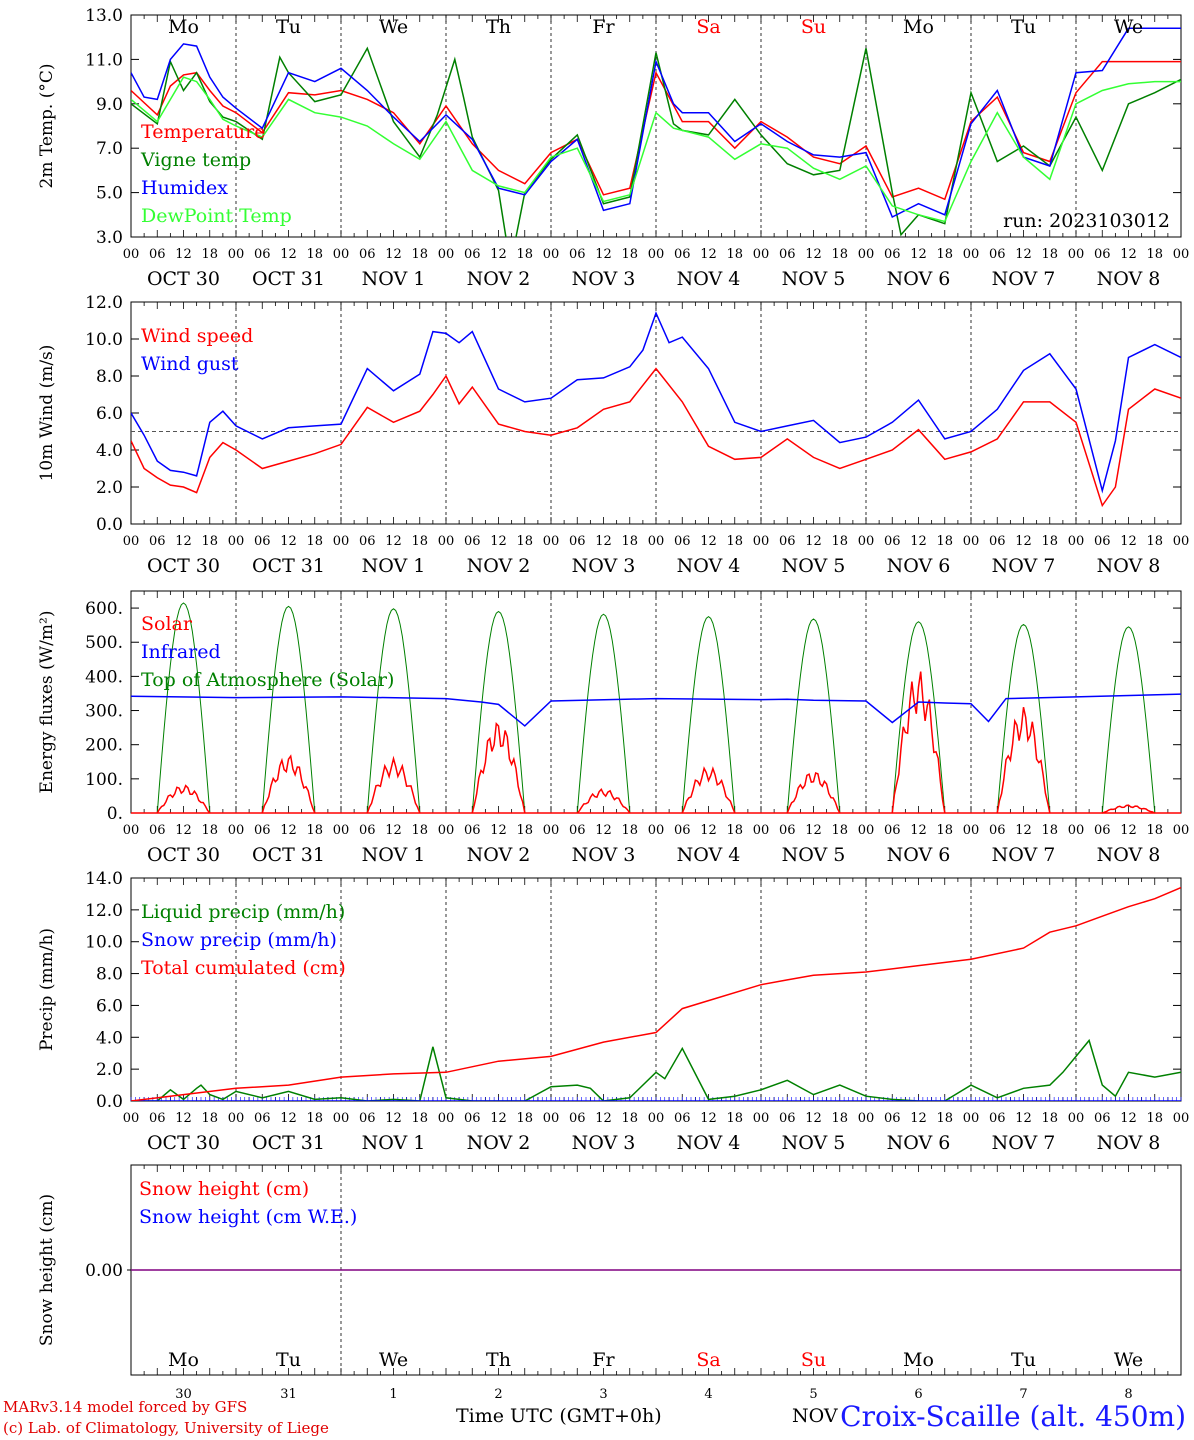 The height and width of the screenshot is (1440, 1194). Describe the element at coordinates (47, 125) in the screenshot. I see `y-axis-label-0: 2m Temp. (°C)` at that location.